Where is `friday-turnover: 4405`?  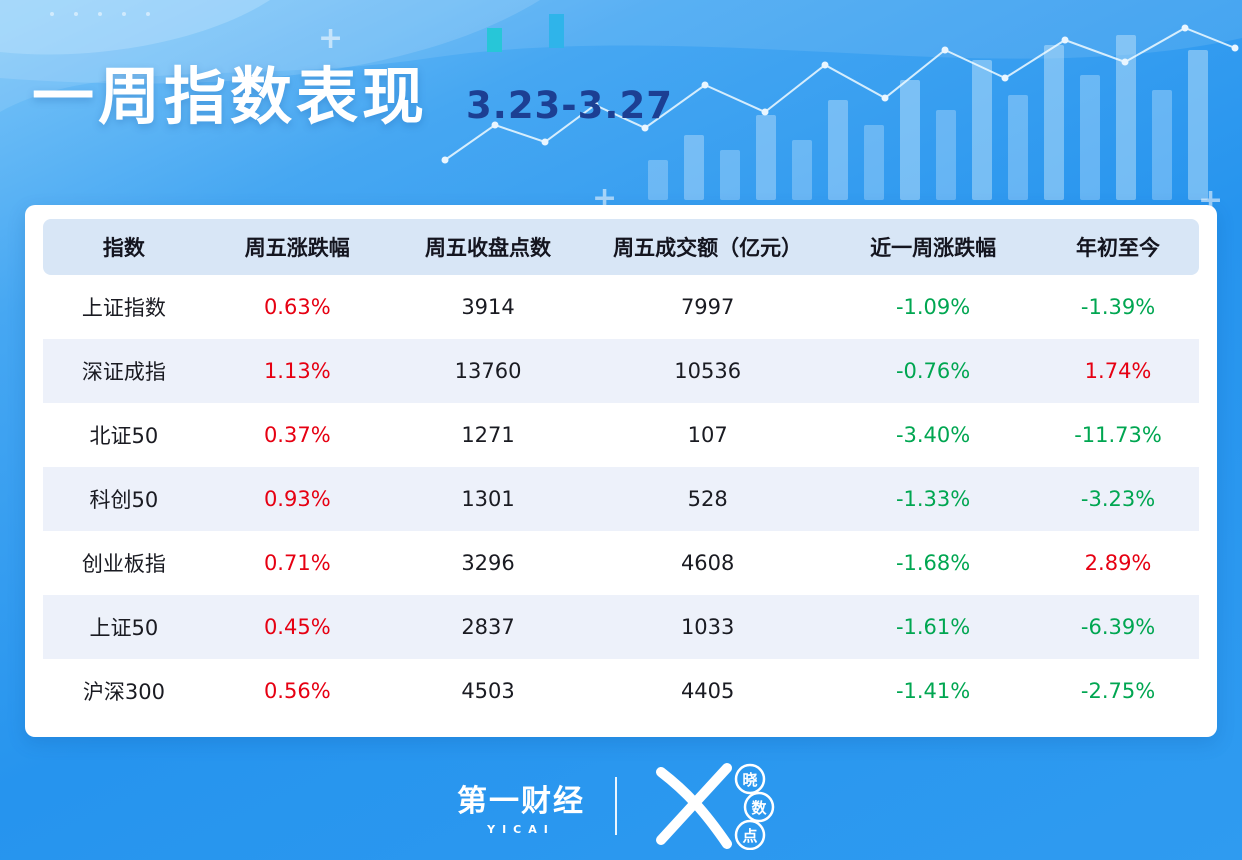 friday-turnover: 4405 is located at coordinates (707, 691).